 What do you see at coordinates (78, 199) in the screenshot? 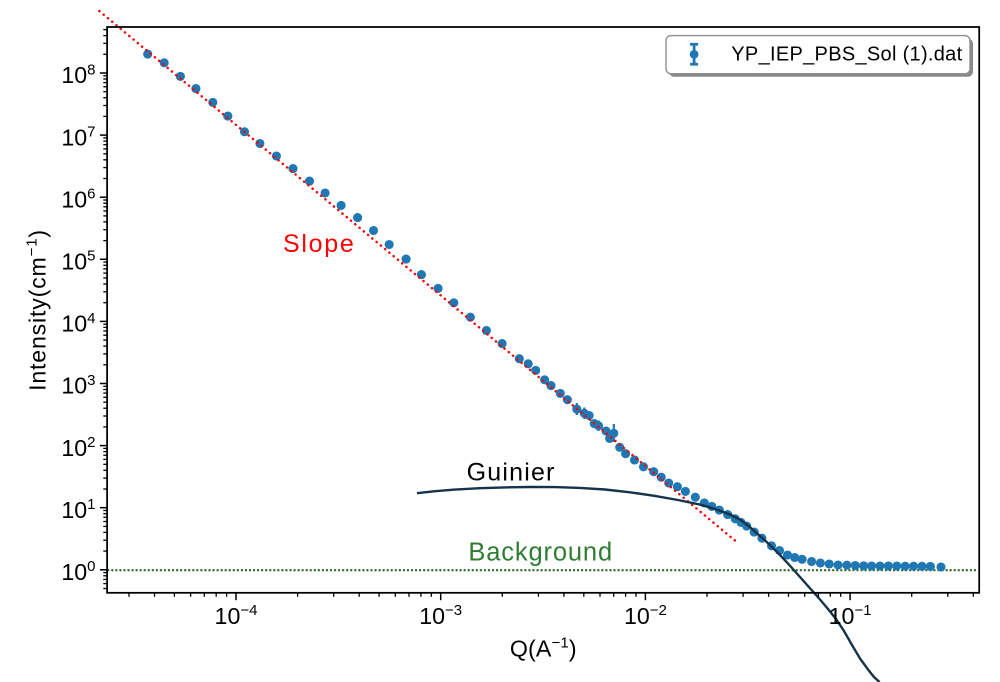
I see `svg-text: 10⁶` at bounding box center [78, 199].